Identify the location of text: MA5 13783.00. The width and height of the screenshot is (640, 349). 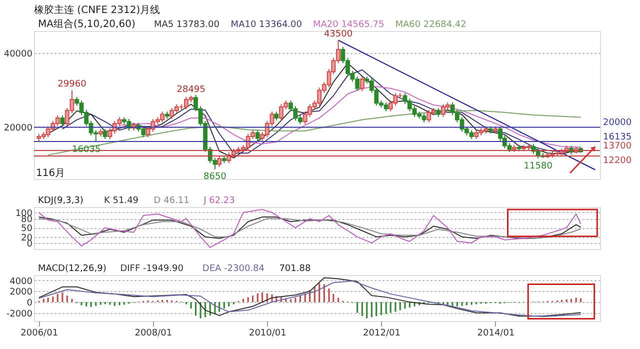
(187, 25).